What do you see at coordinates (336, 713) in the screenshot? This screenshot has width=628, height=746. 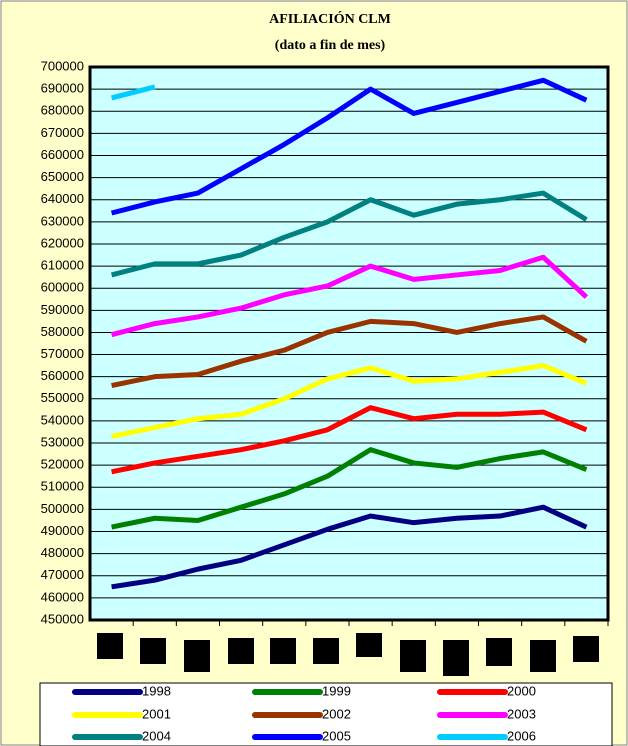 I see `legend-label: 2002` at bounding box center [336, 713].